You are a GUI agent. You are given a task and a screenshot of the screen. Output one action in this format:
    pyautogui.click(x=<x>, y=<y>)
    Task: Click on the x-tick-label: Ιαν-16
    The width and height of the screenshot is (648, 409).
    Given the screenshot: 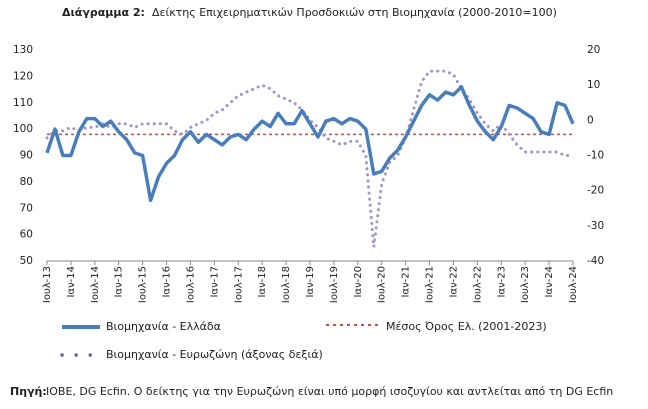 What is the action you would take?
    pyautogui.click(x=167, y=281)
    